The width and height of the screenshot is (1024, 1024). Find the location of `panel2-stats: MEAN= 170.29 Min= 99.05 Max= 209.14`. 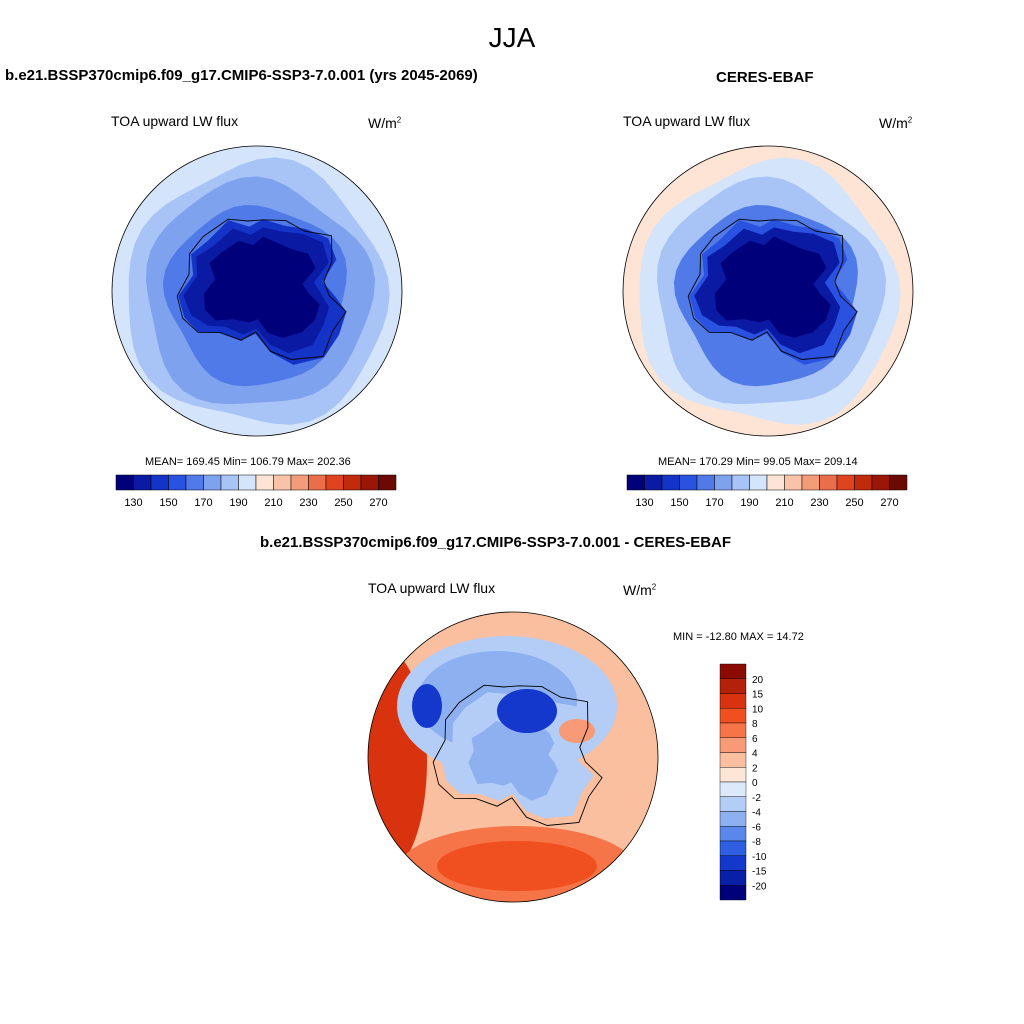

panel2-stats: MEAN= 170.29 Min= 99.05 Max= 209.14 is located at coordinates (758, 462).